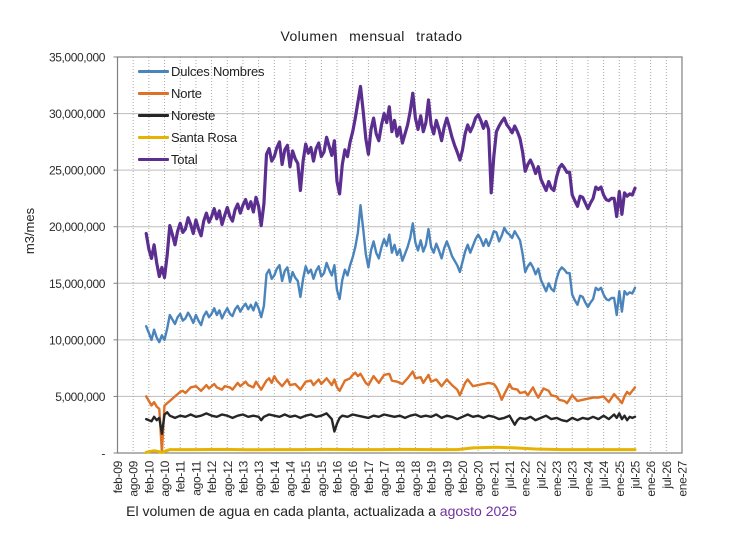  I want to click on legend-line-total, so click(153, 159).